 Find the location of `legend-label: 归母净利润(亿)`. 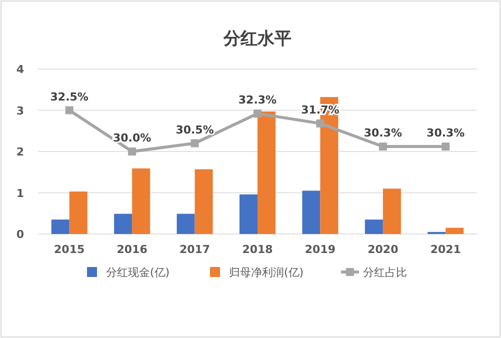

legend-label: 归母净利润(亿) is located at coordinates (266, 272).